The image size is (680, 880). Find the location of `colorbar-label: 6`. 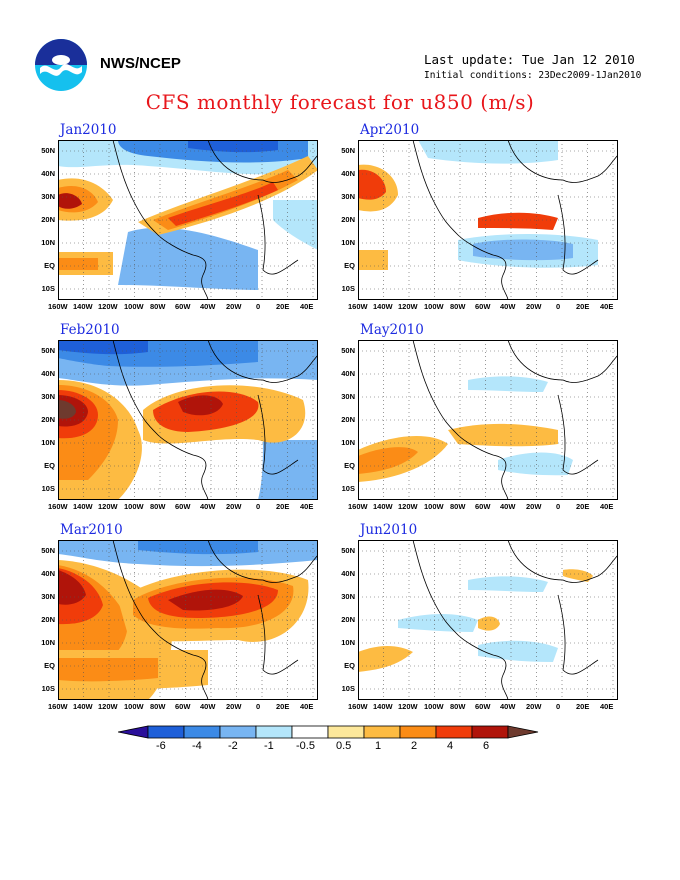

colorbar-label: 6 is located at coordinates (486, 746).